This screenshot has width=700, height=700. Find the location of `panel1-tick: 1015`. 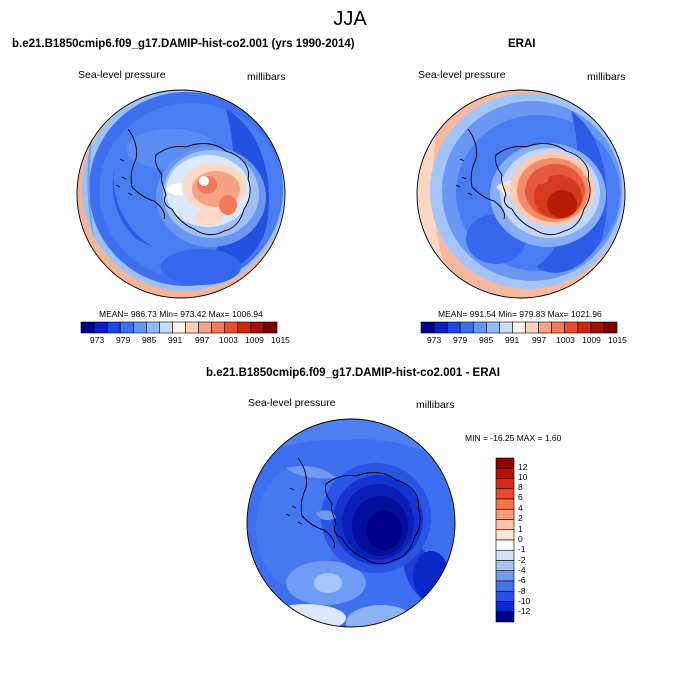

panel1-tick: 1015 is located at coordinates (280, 340).